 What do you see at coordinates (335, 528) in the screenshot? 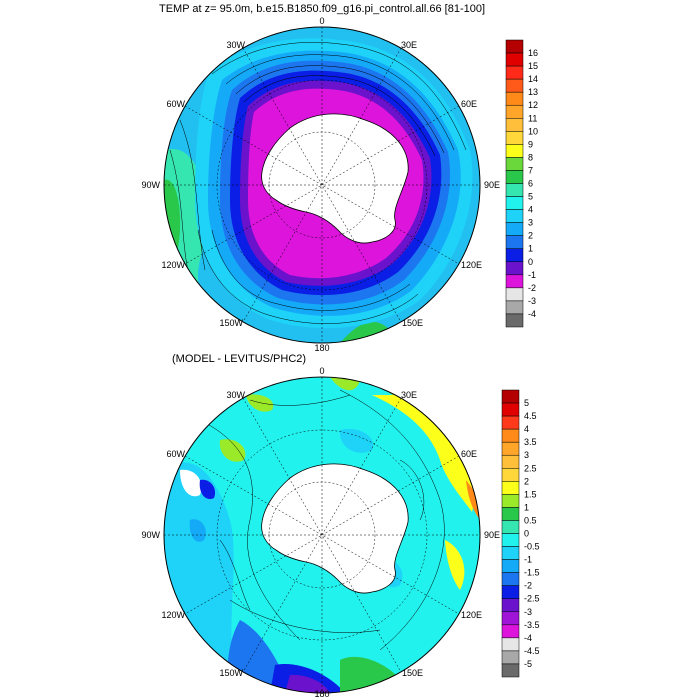
I see `bottom-antarctica` at bounding box center [335, 528].